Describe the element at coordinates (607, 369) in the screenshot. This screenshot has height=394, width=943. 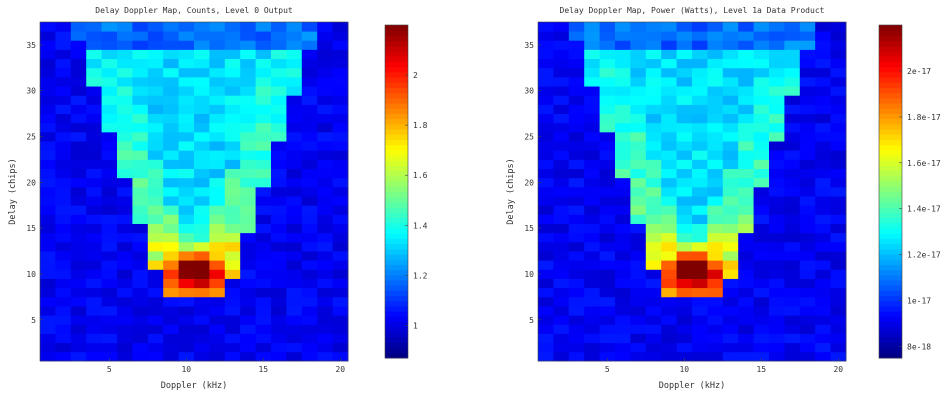
I see `x-tick-label: 5` at that location.